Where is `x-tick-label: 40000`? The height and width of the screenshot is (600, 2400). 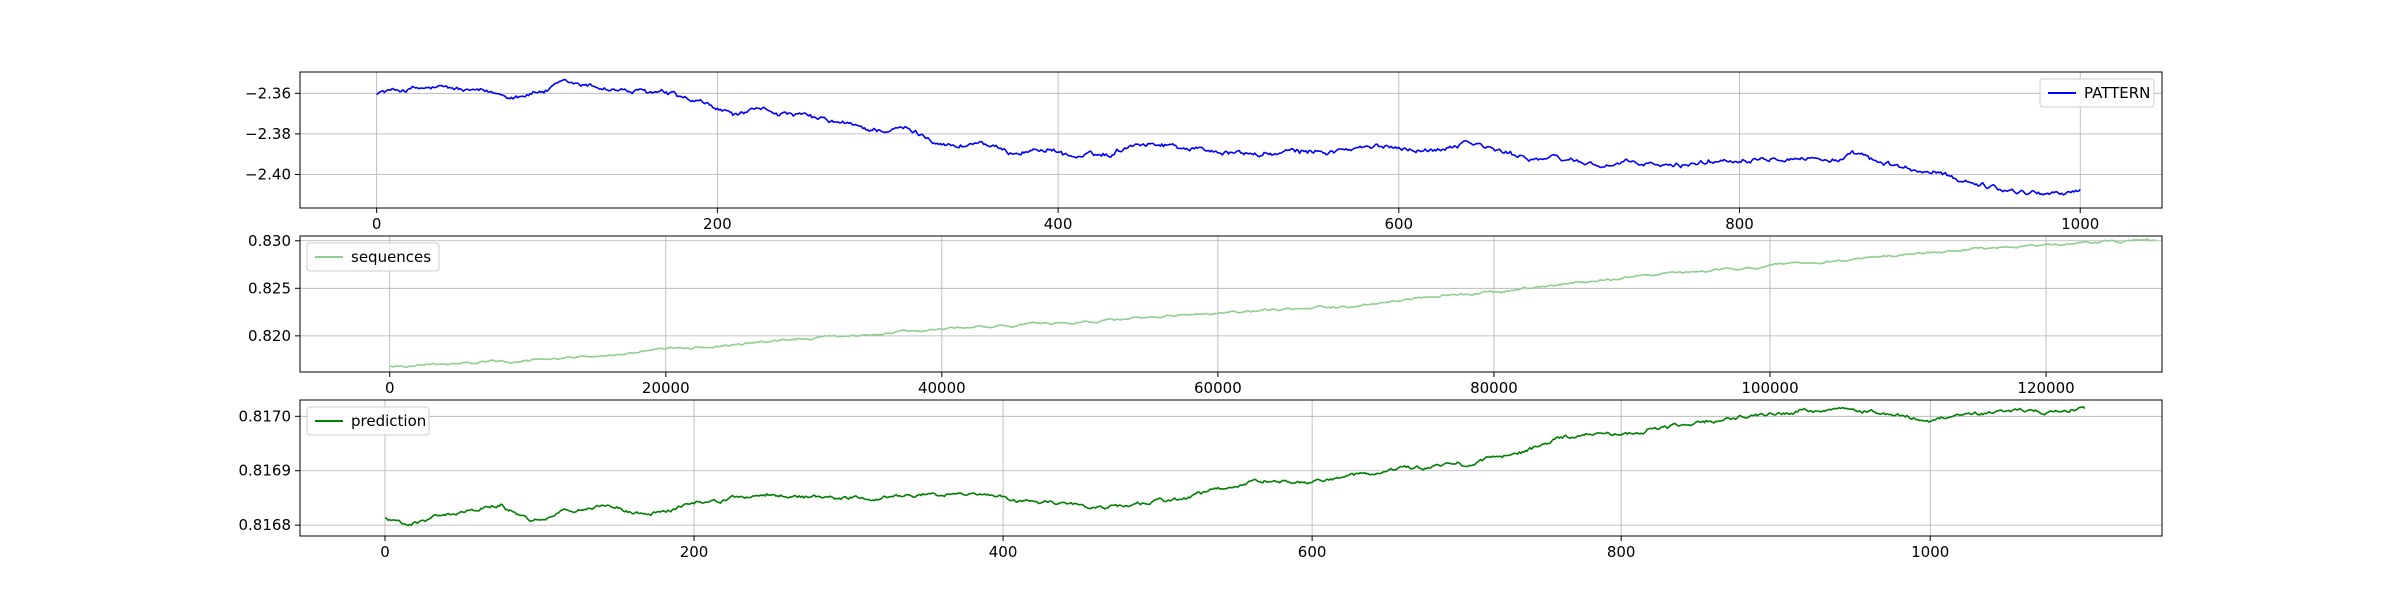
x-tick-label: 40000 is located at coordinates (942, 388).